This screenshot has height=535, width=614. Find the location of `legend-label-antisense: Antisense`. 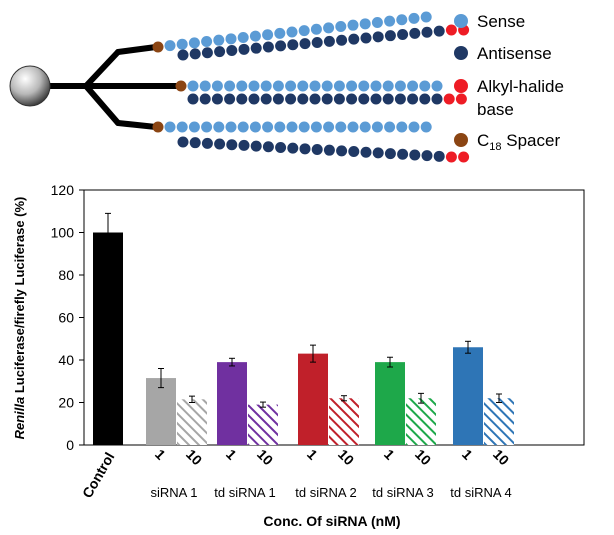

legend-label-antisense: Antisense is located at coordinates (514, 53).